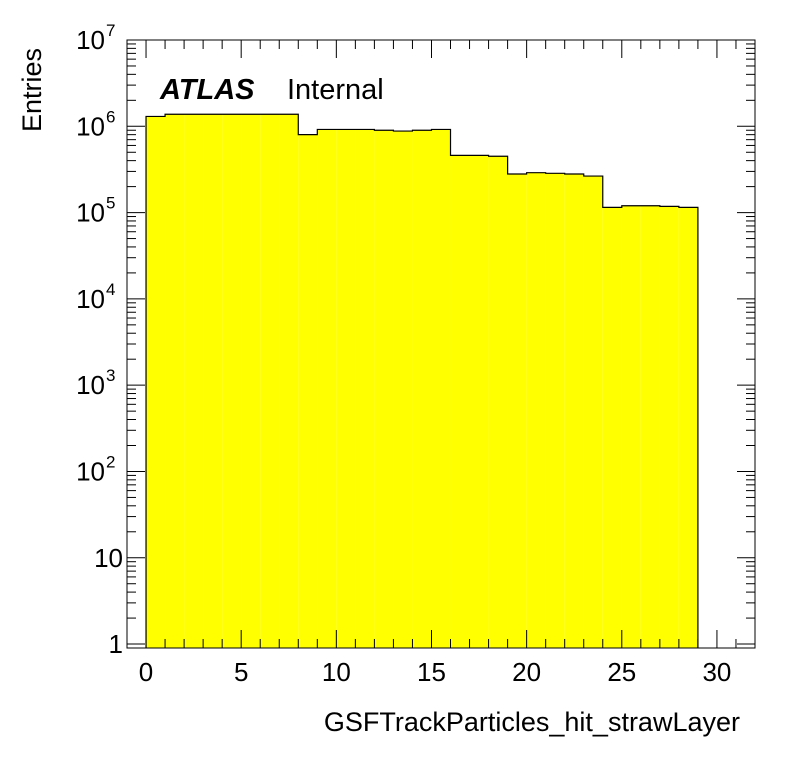  I want to click on x-tick-label: 30, so click(716, 672).